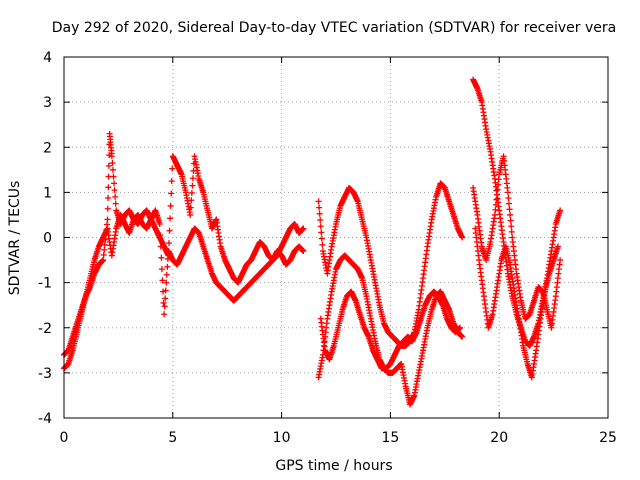 The width and height of the screenshot is (640, 480). I want to click on x-tick-label: 10, so click(282, 438).